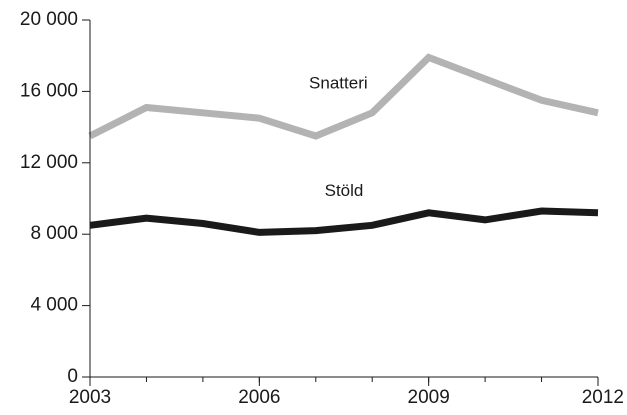  Describe the element at coordinates (54, 305) in the screenshot. I see `y-tick-label: 4 000` at that location.